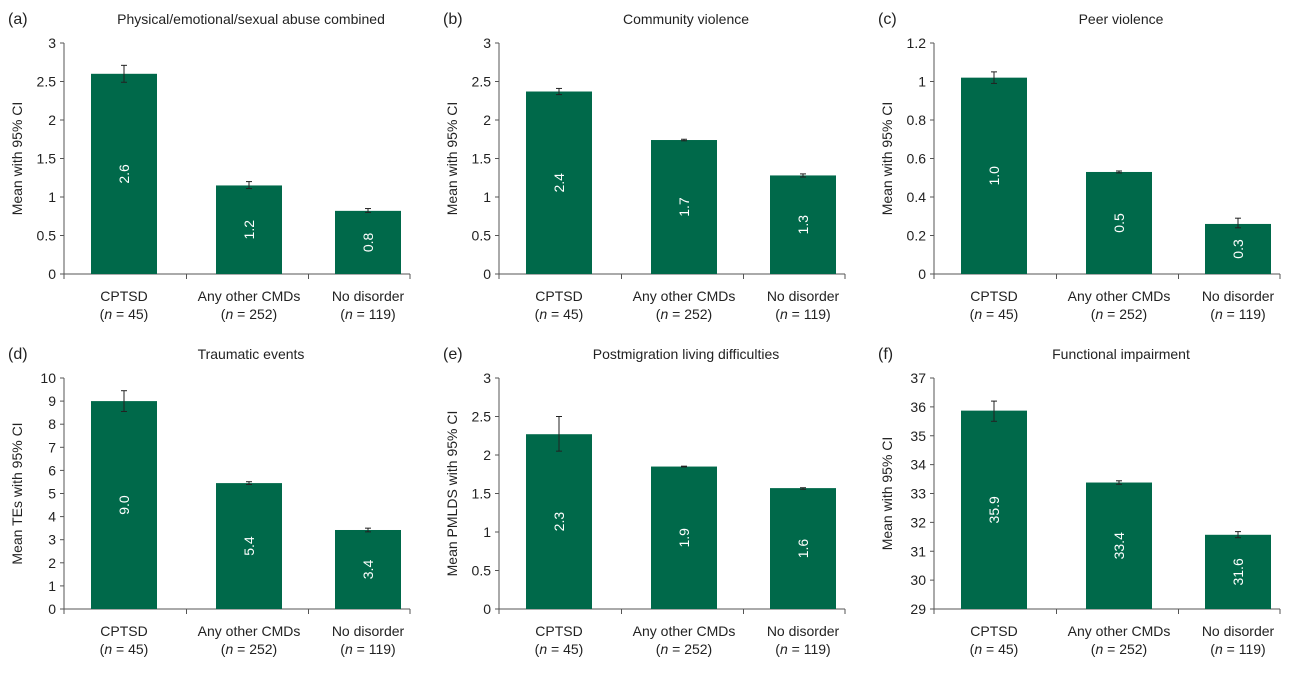 The width and height of the screenshot is (1307, 673). What do you see at coordinates (887, 19) in the screenshot?
I see `panel-letter: (c)` at bounding box center [887, 19].